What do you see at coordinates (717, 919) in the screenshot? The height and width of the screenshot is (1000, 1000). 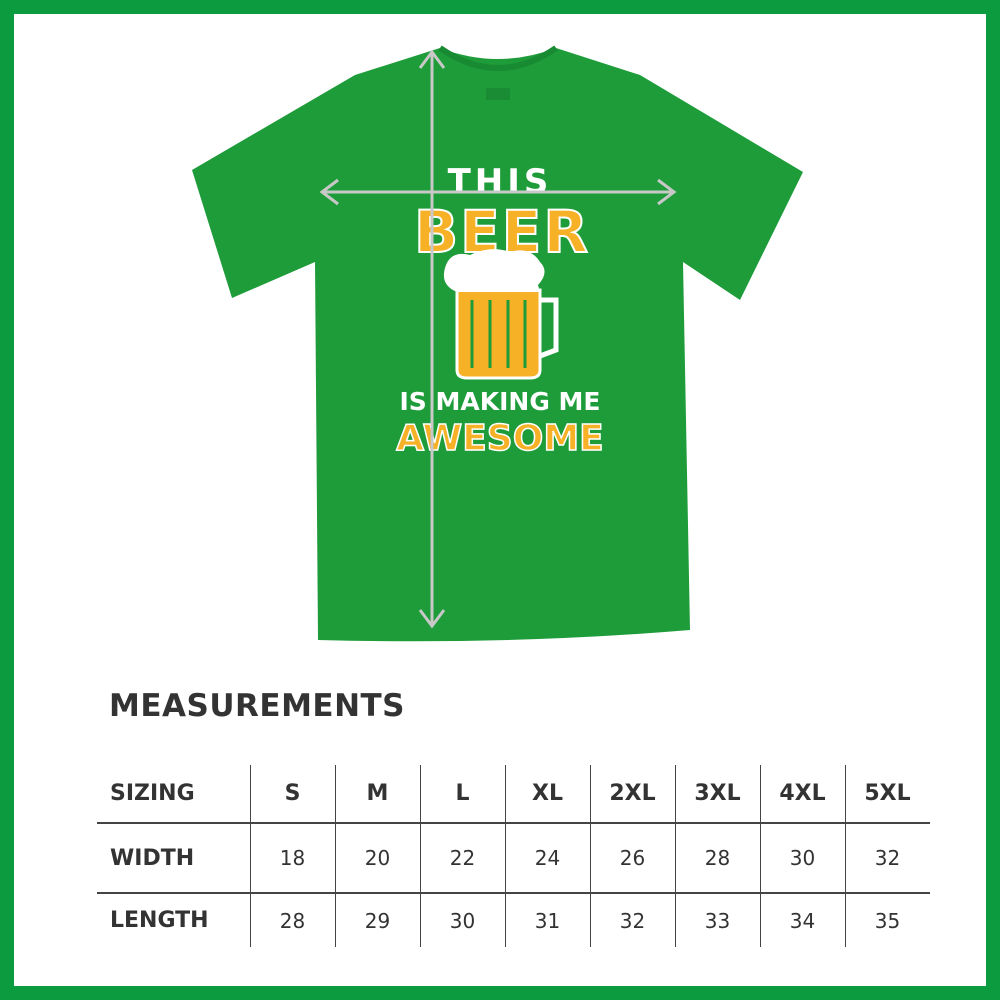 I see `table-cell: 33` at bounding box center [717, 919].